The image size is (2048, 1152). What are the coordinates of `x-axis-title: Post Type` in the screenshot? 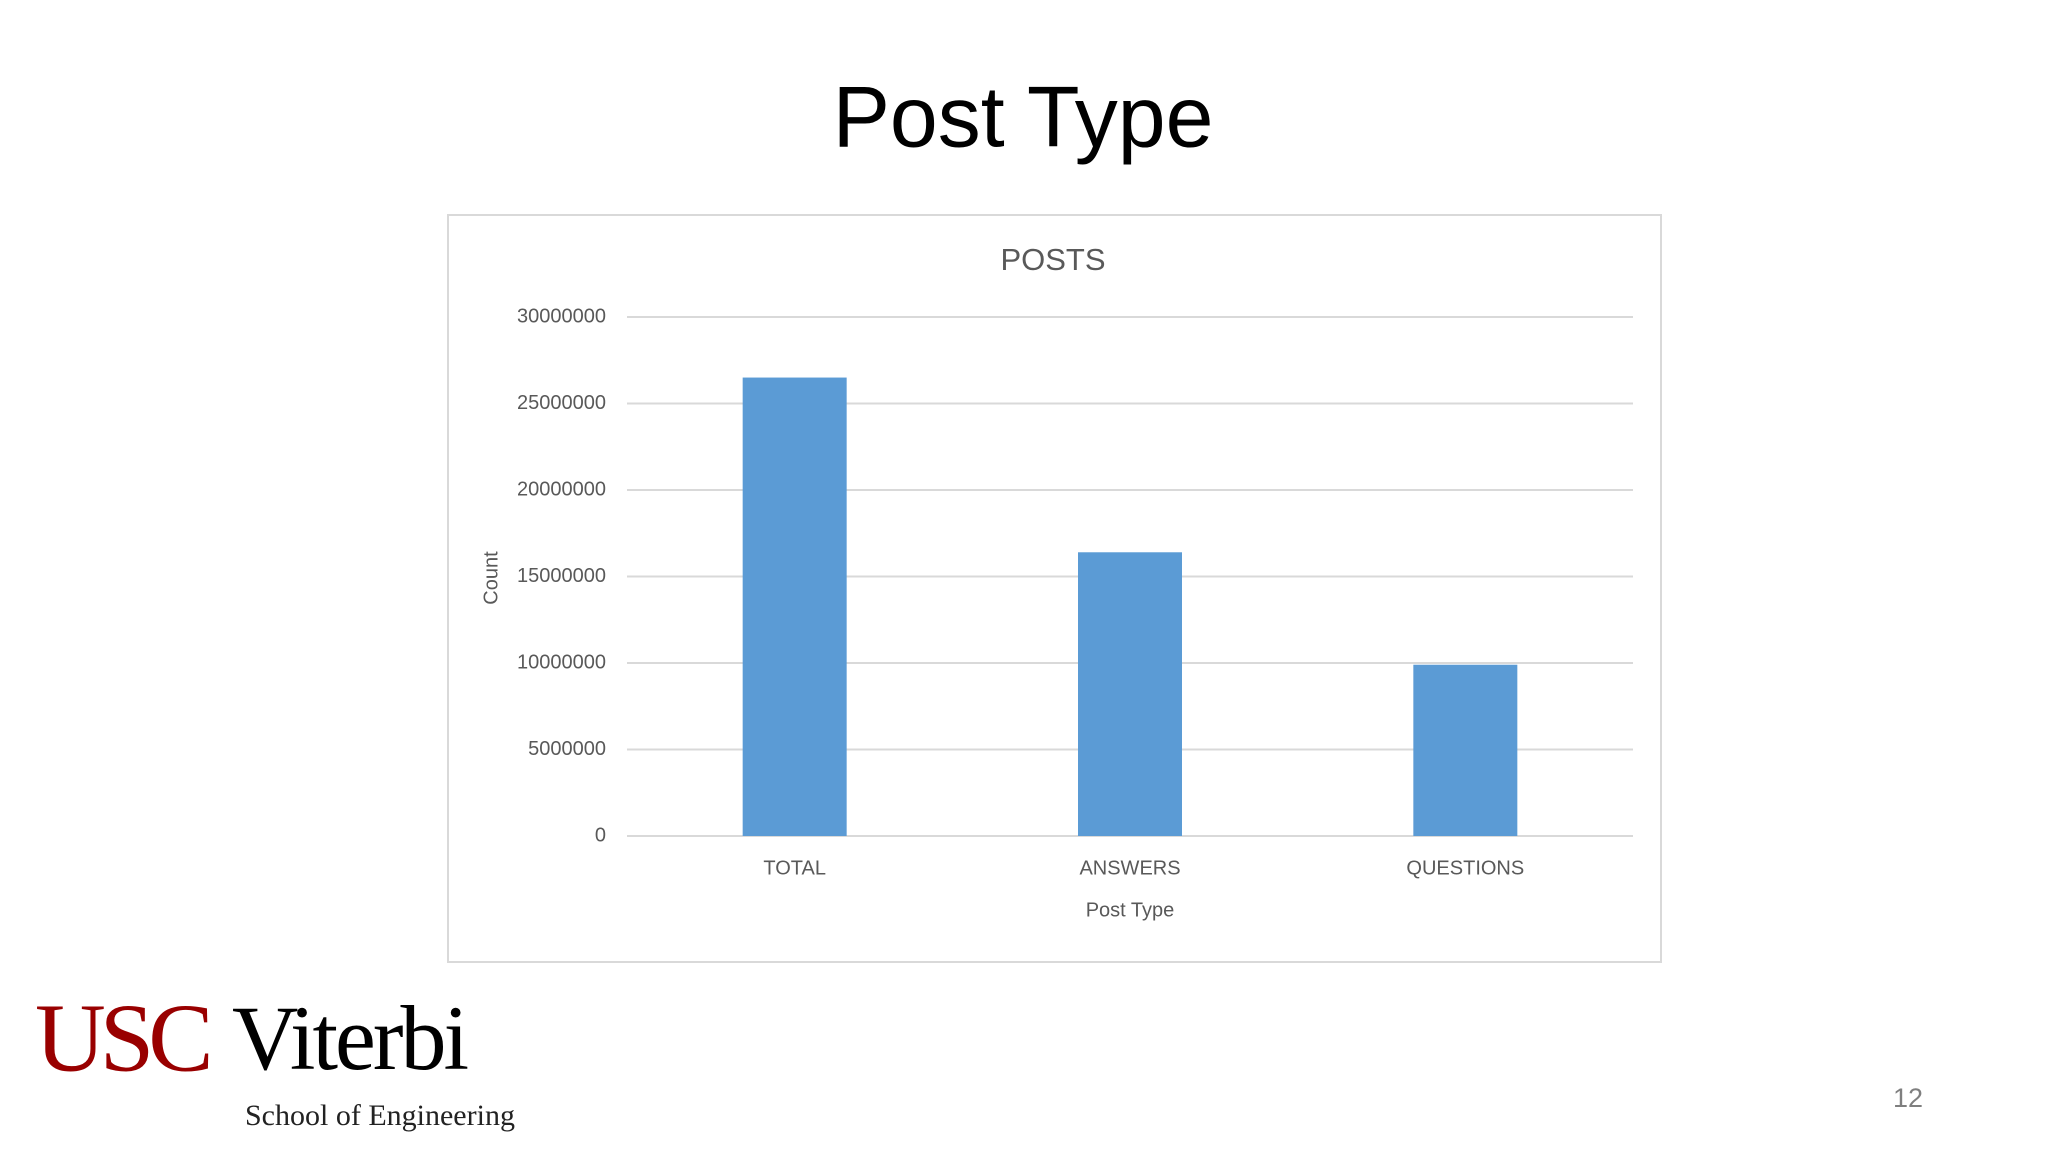 It's located at (1130, 910).